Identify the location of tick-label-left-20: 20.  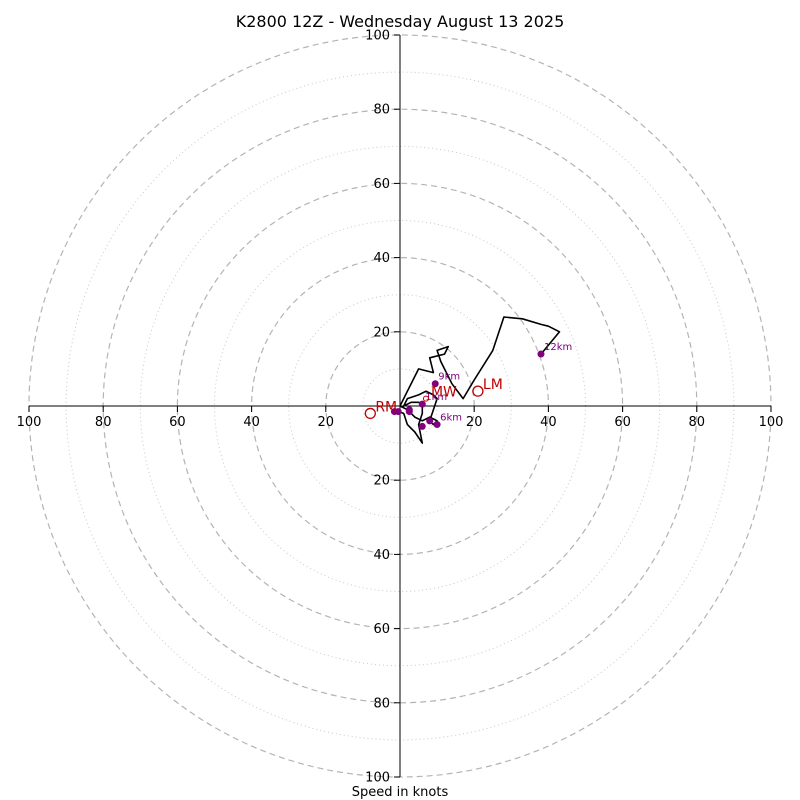
(326, 422).